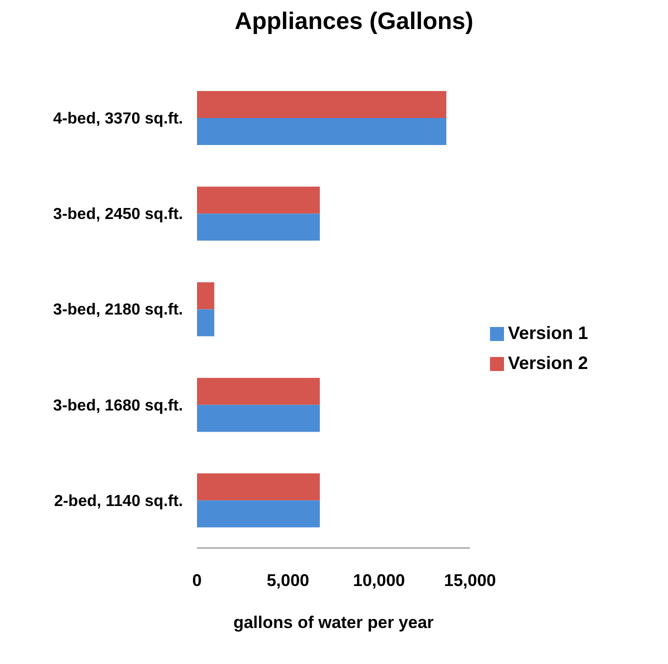  I want to click on y-tick-label: 2-bed, 1140 sq.ft., so click(118, 501).